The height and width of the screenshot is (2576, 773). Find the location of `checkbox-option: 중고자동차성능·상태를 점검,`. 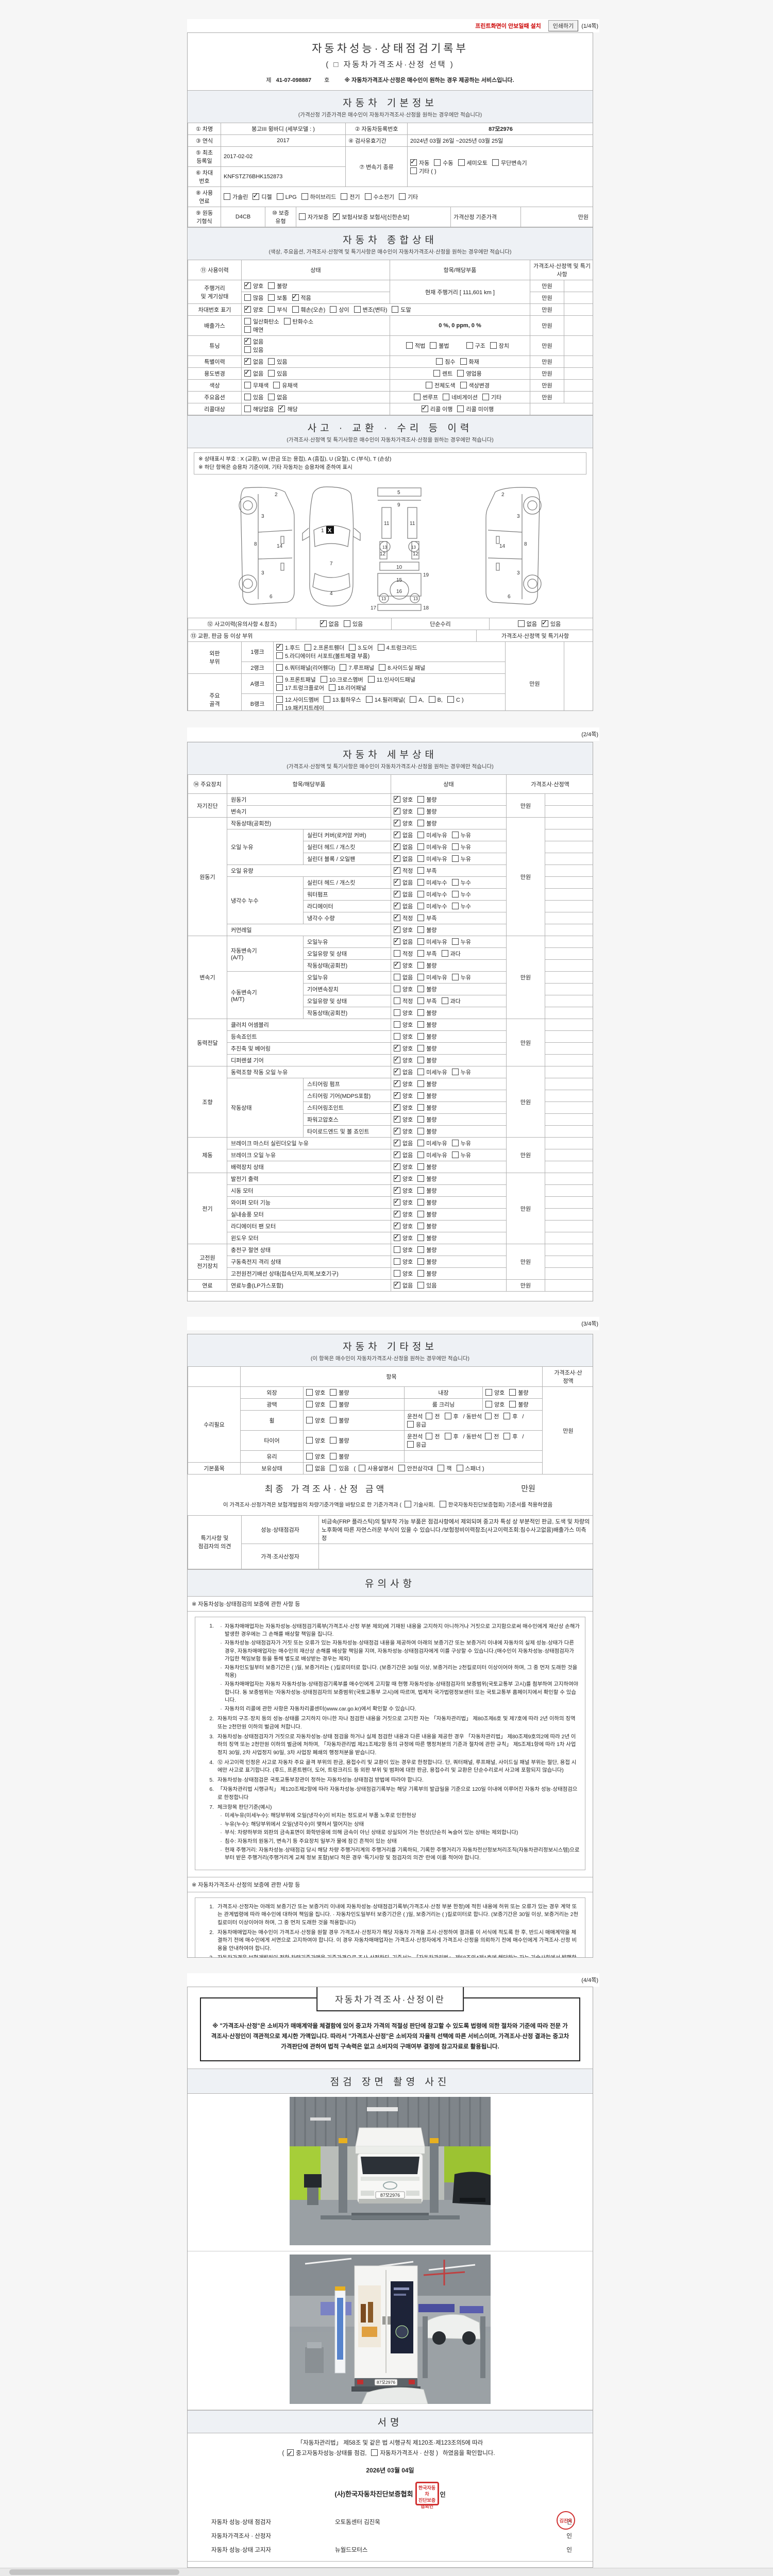

checkbox-option: 중고자동차성능·상태를 점검, is located at coordinates (326, 2453).